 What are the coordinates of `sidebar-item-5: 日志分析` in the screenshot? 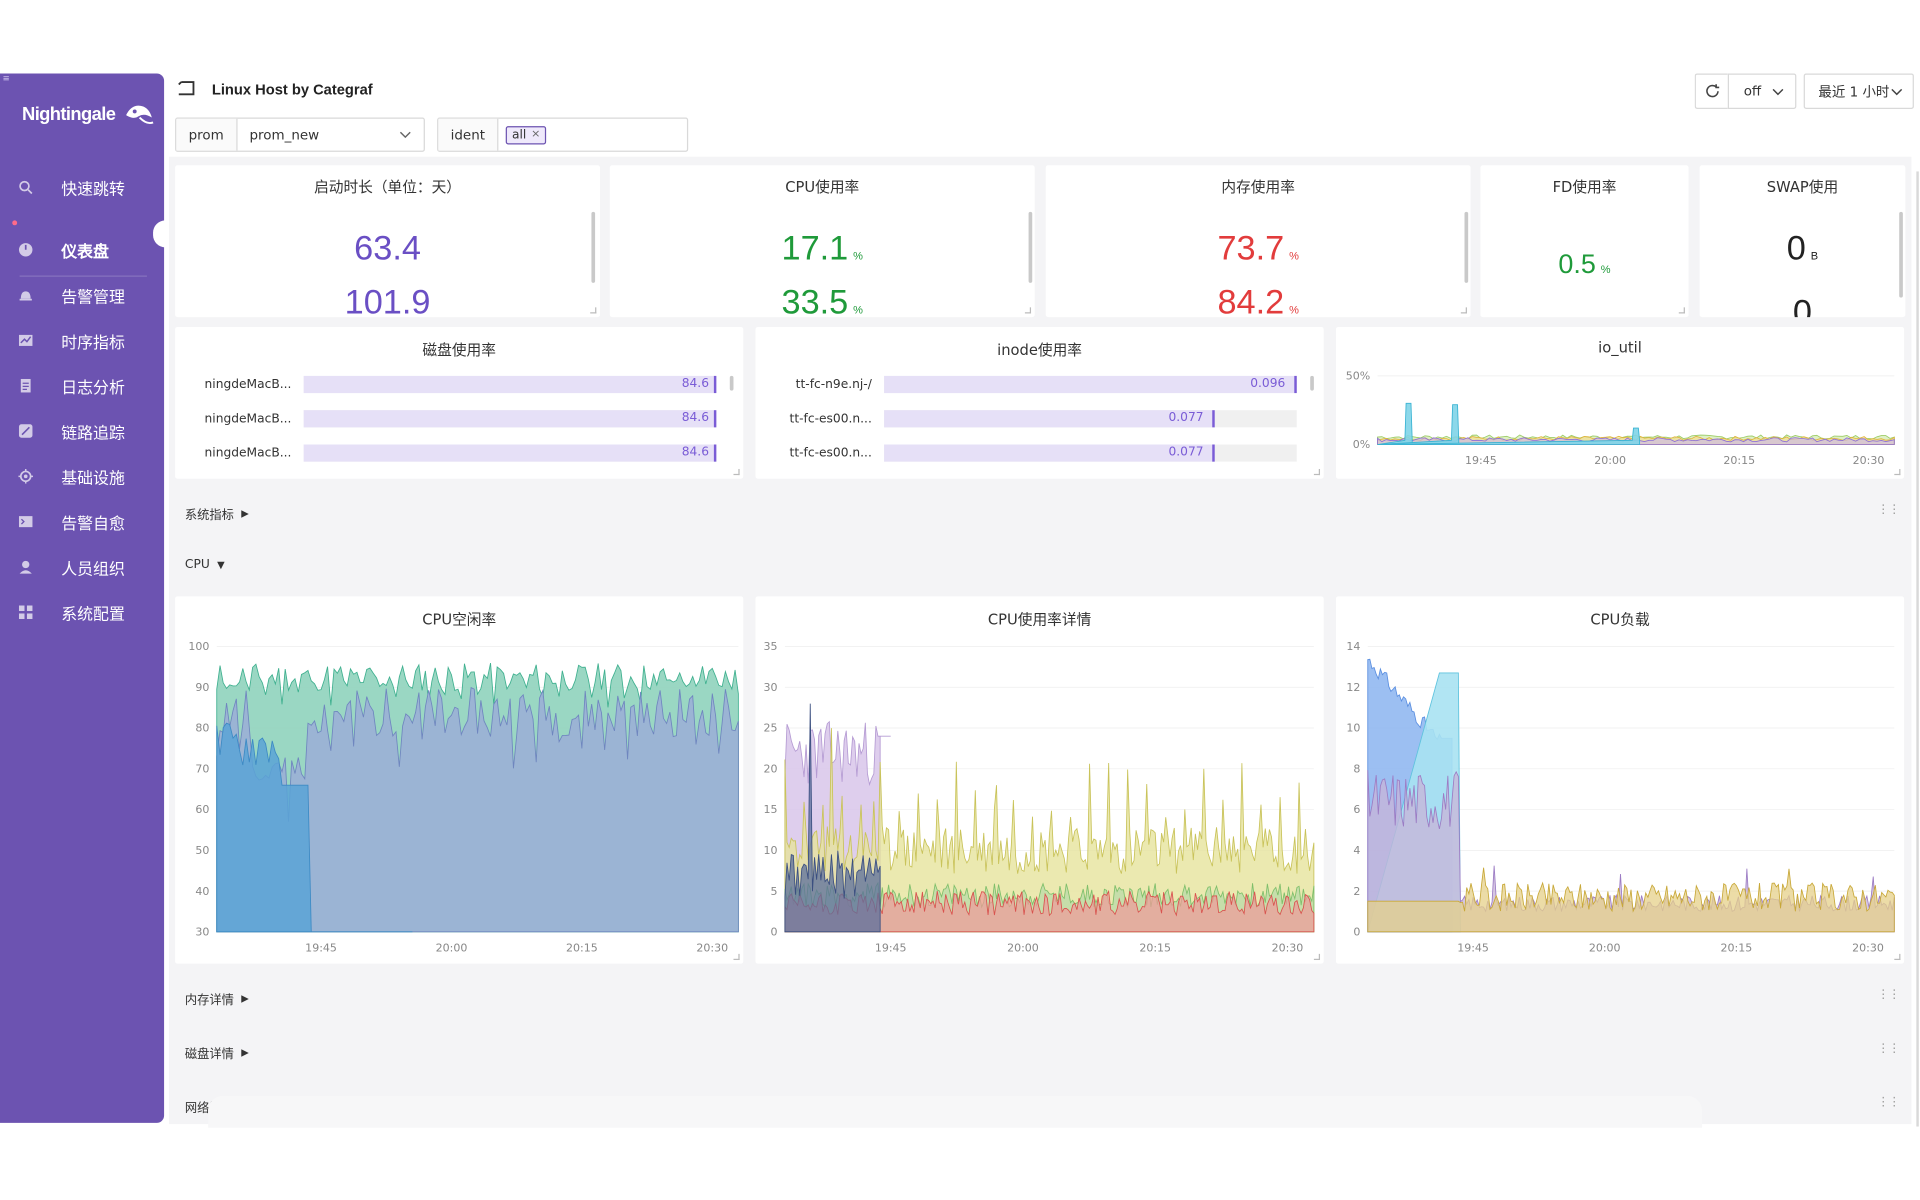 It's located at (82, 386).